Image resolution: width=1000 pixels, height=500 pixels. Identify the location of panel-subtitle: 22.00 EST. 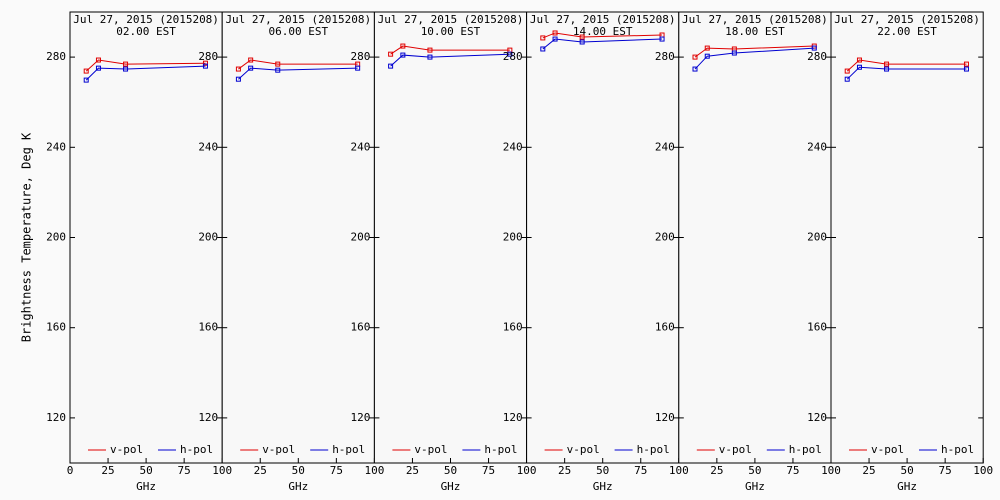
(907, 31).